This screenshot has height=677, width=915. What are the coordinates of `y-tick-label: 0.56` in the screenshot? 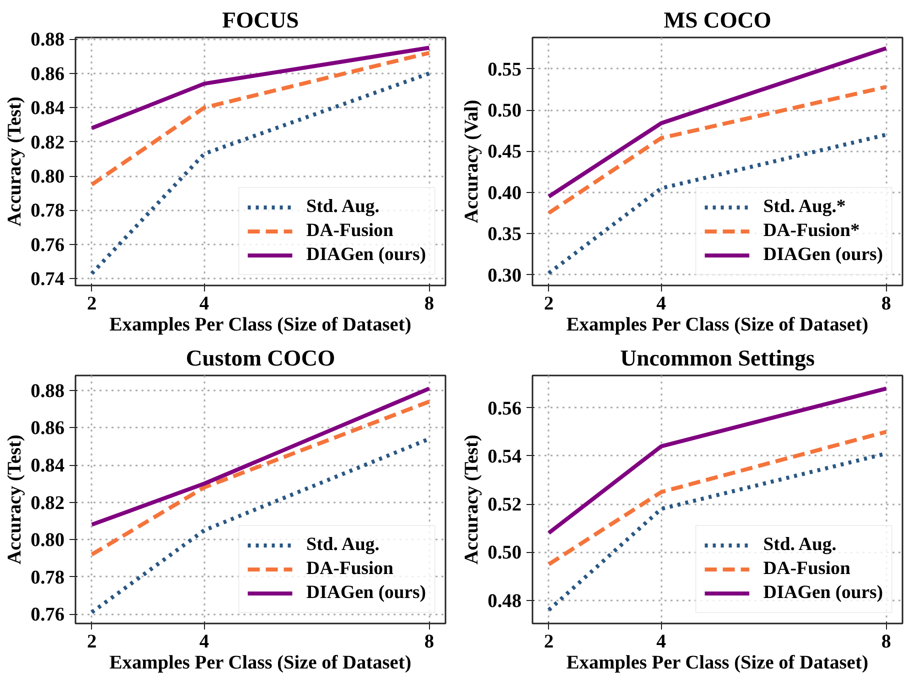 It's located at (505, 409).